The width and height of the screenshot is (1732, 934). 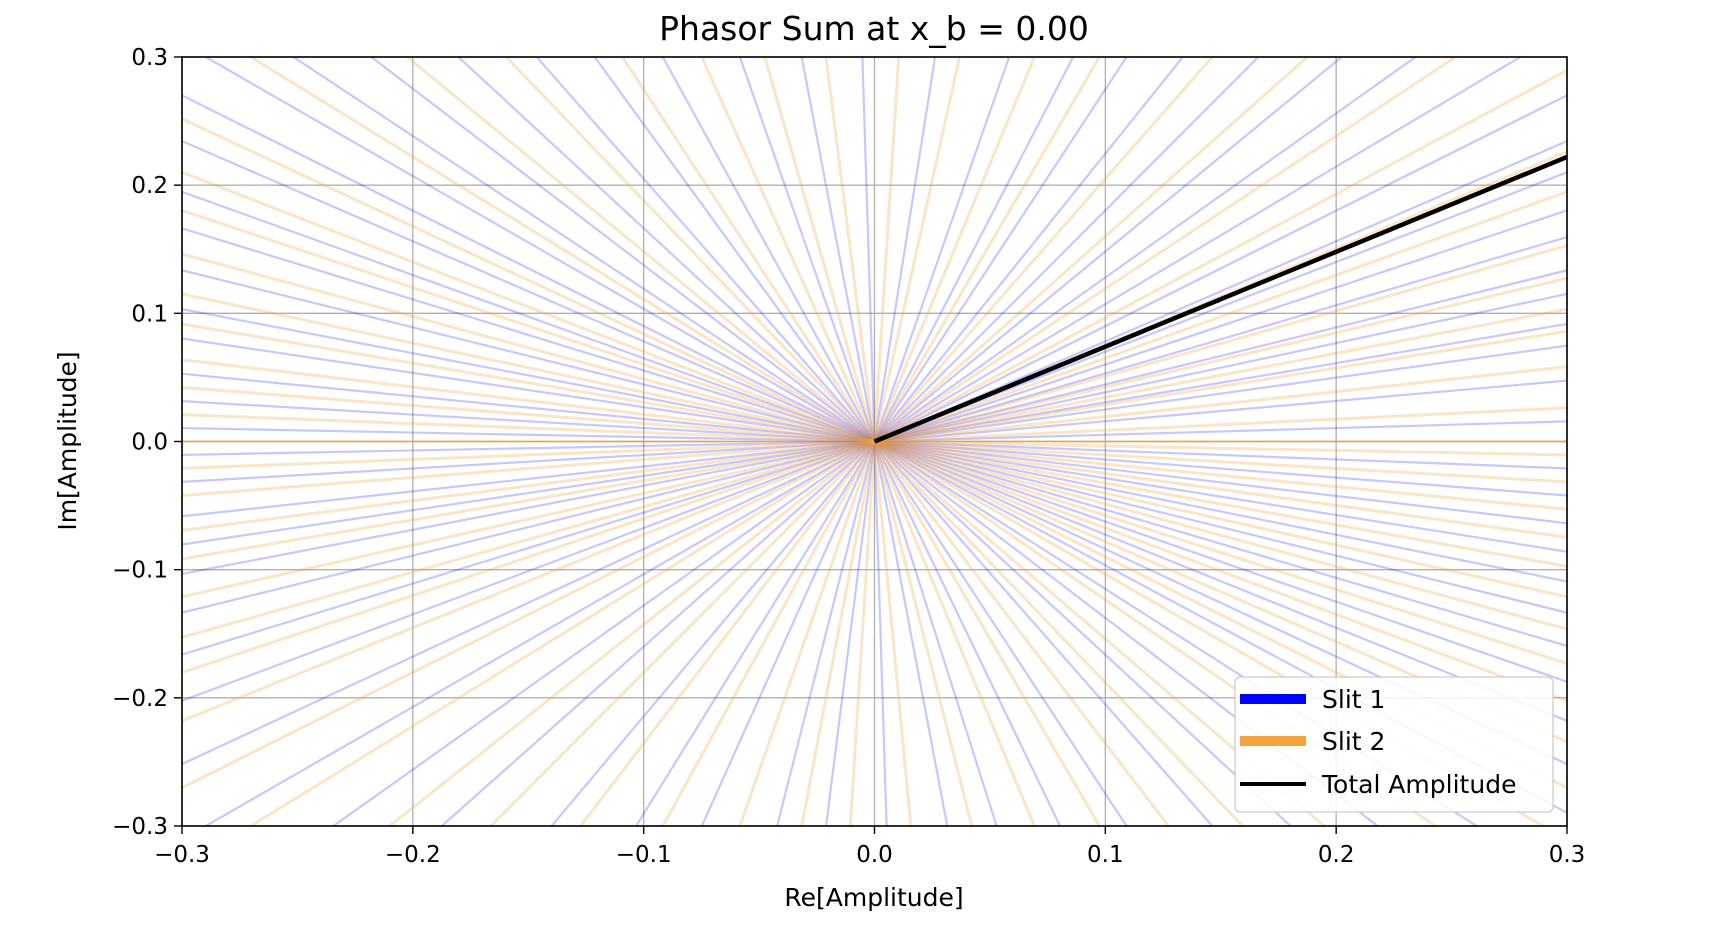 I want to click on legend: Slit 1 Slit 2 Total Amplitude, so click(x=1394, y=744).